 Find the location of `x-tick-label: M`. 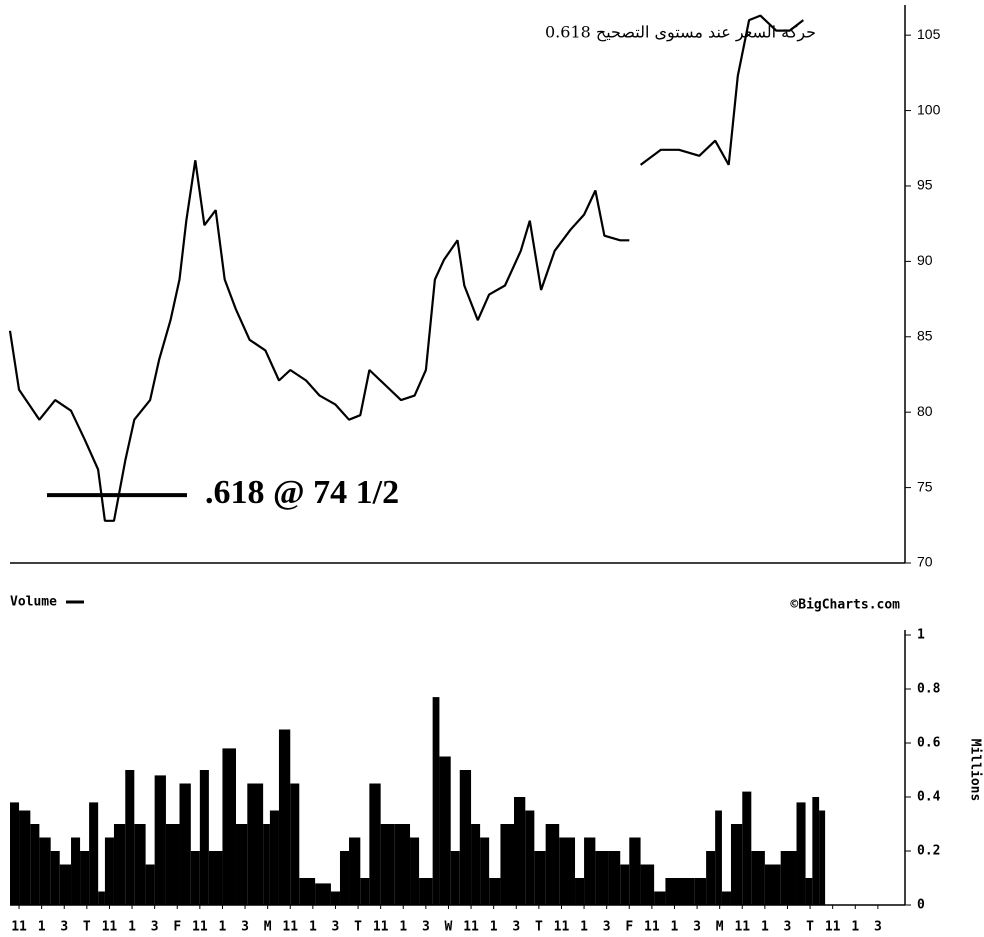

x-tick-label: M is located at coordinates (268, 927).